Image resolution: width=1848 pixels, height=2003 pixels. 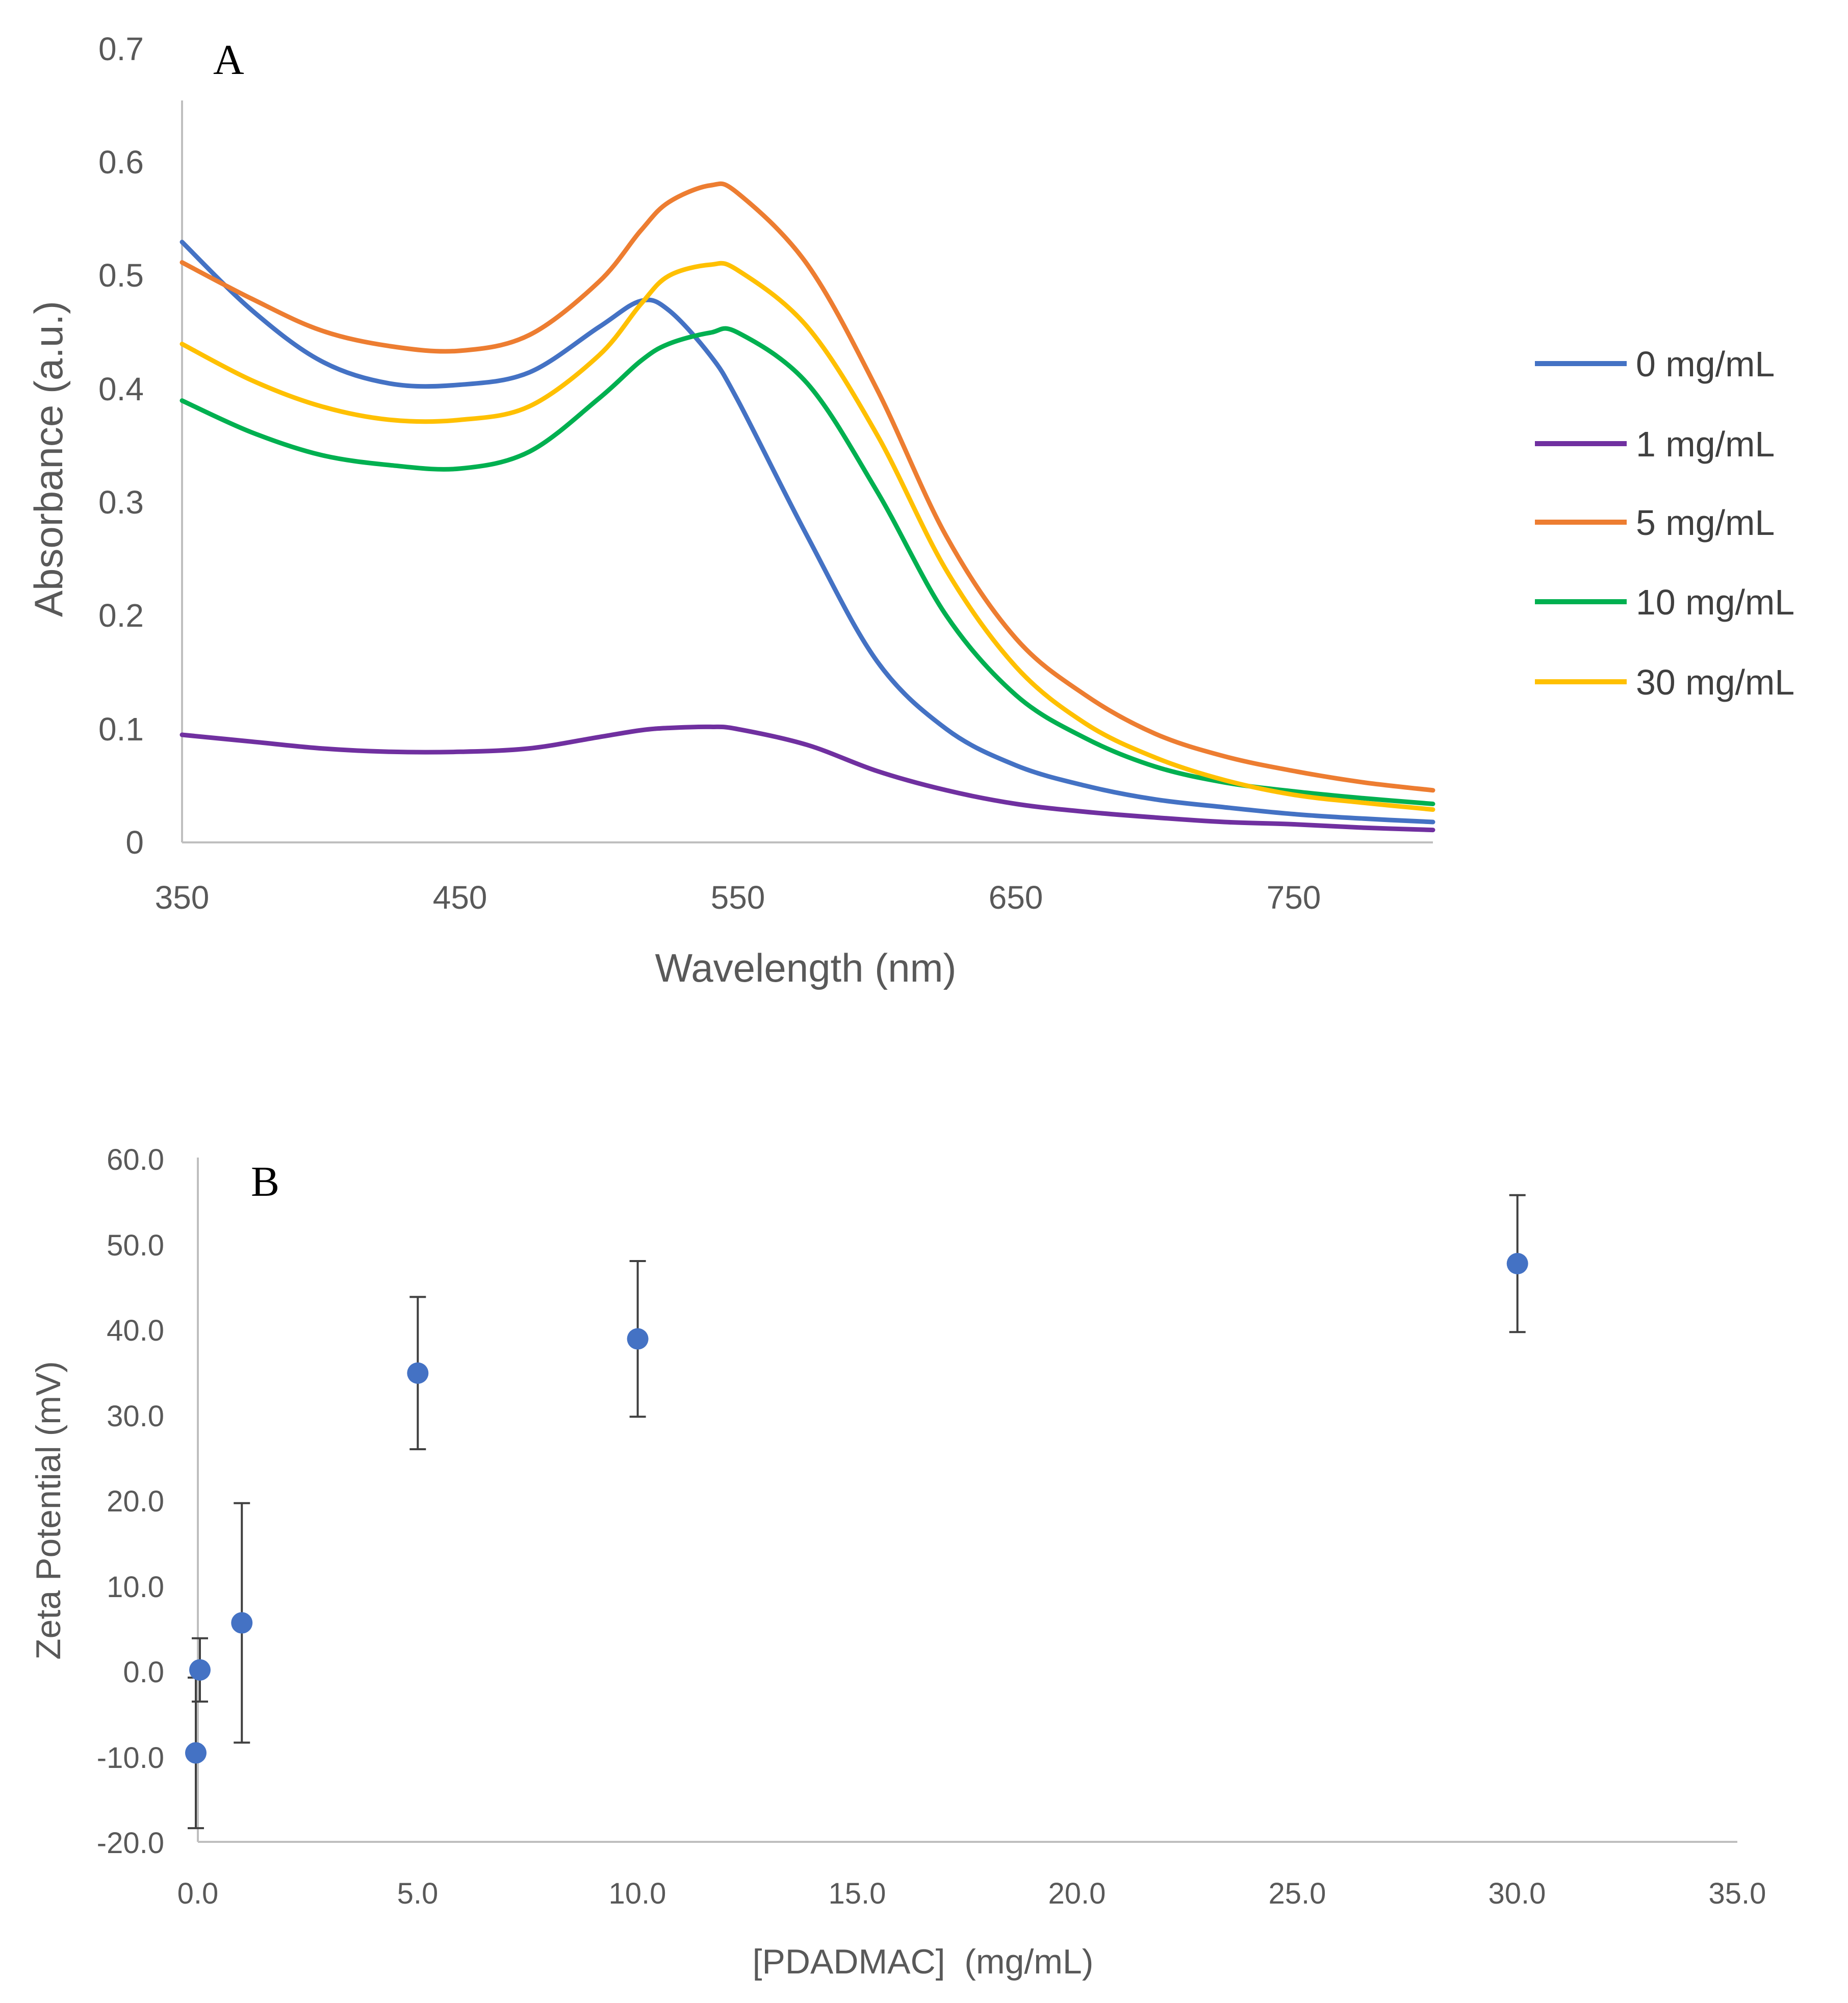 What do you see at coordinates (135, 1330) in the screenshot?
I see `y-tick-label: 40.0` at bounding box center [135, 1330].